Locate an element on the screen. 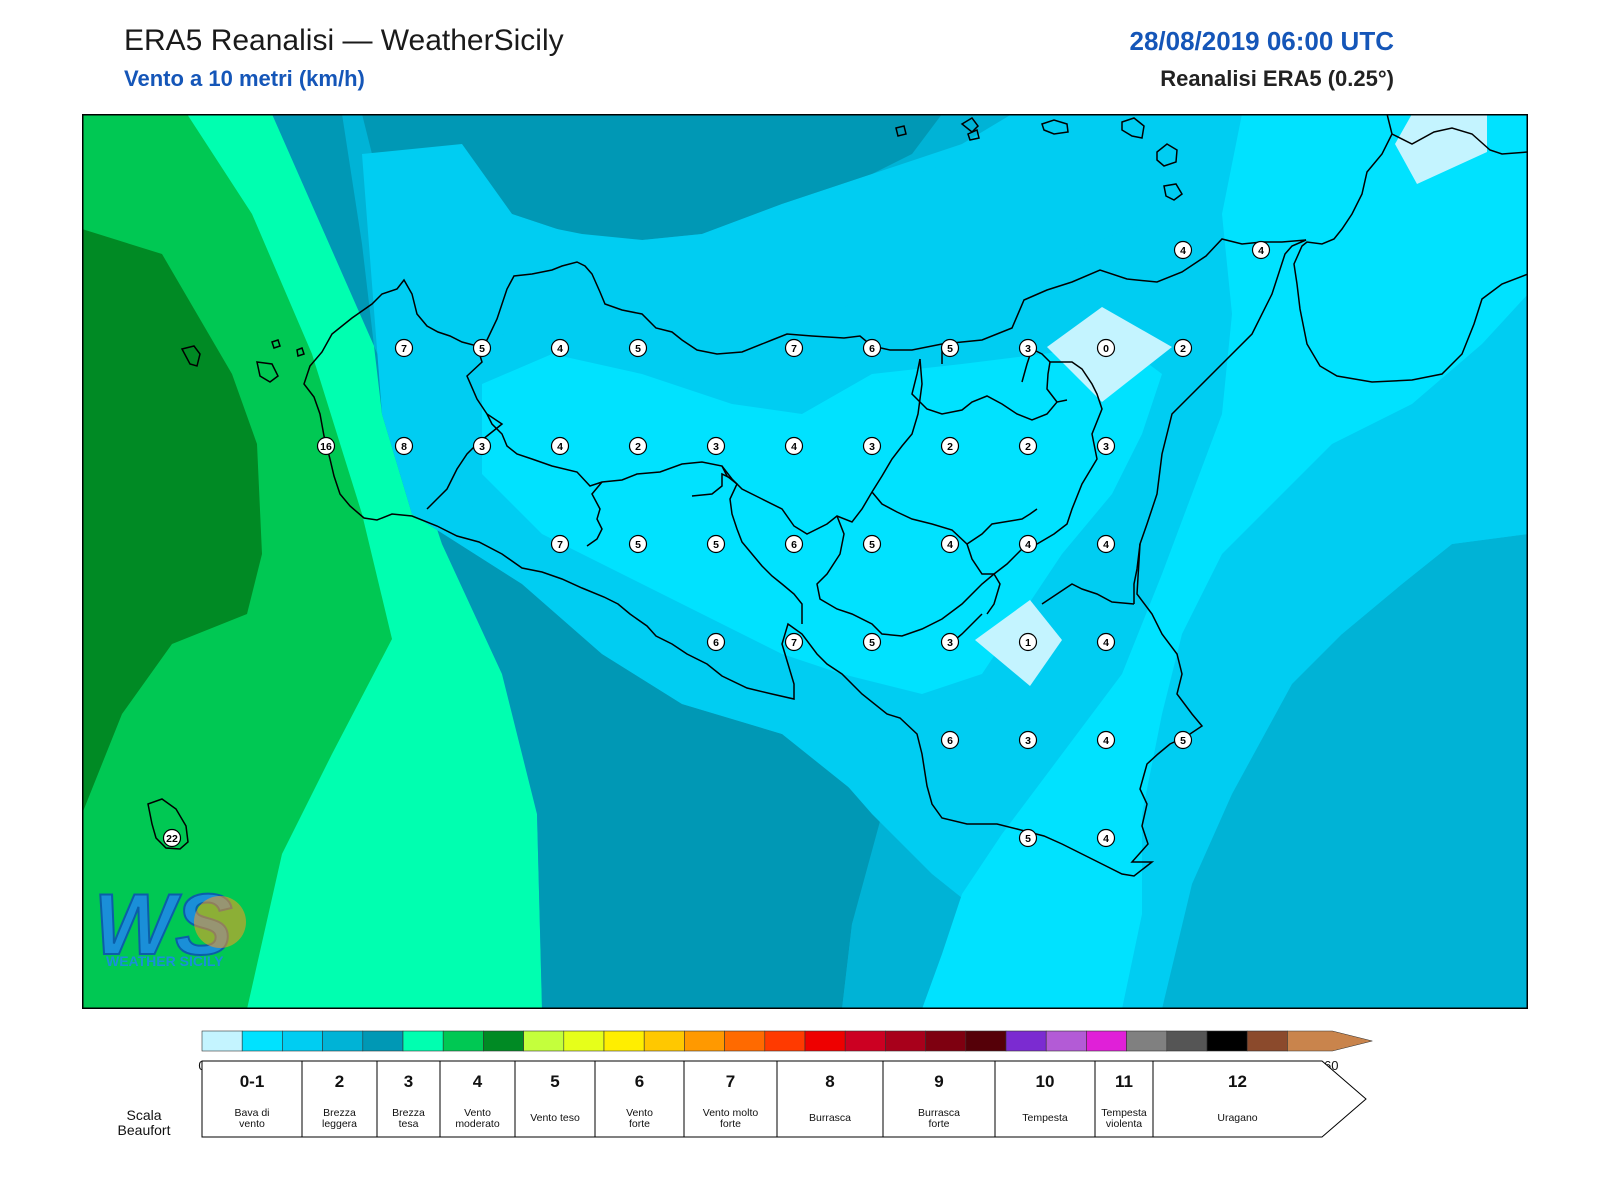 The image size is (1600, 1200). station-value: 1 is located at coordinates (1028, 643).